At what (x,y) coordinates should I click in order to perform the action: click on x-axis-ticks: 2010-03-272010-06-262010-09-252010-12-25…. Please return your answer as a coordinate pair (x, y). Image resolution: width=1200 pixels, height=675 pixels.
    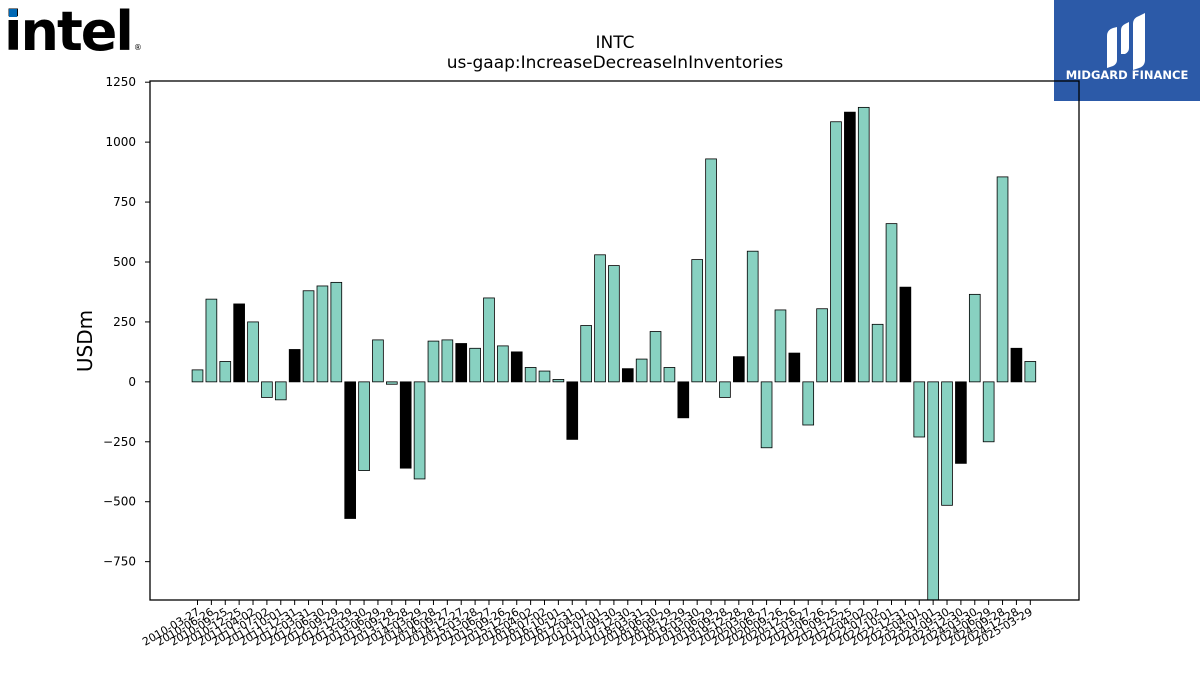
    Looking at the image, I should click on (587, 624).